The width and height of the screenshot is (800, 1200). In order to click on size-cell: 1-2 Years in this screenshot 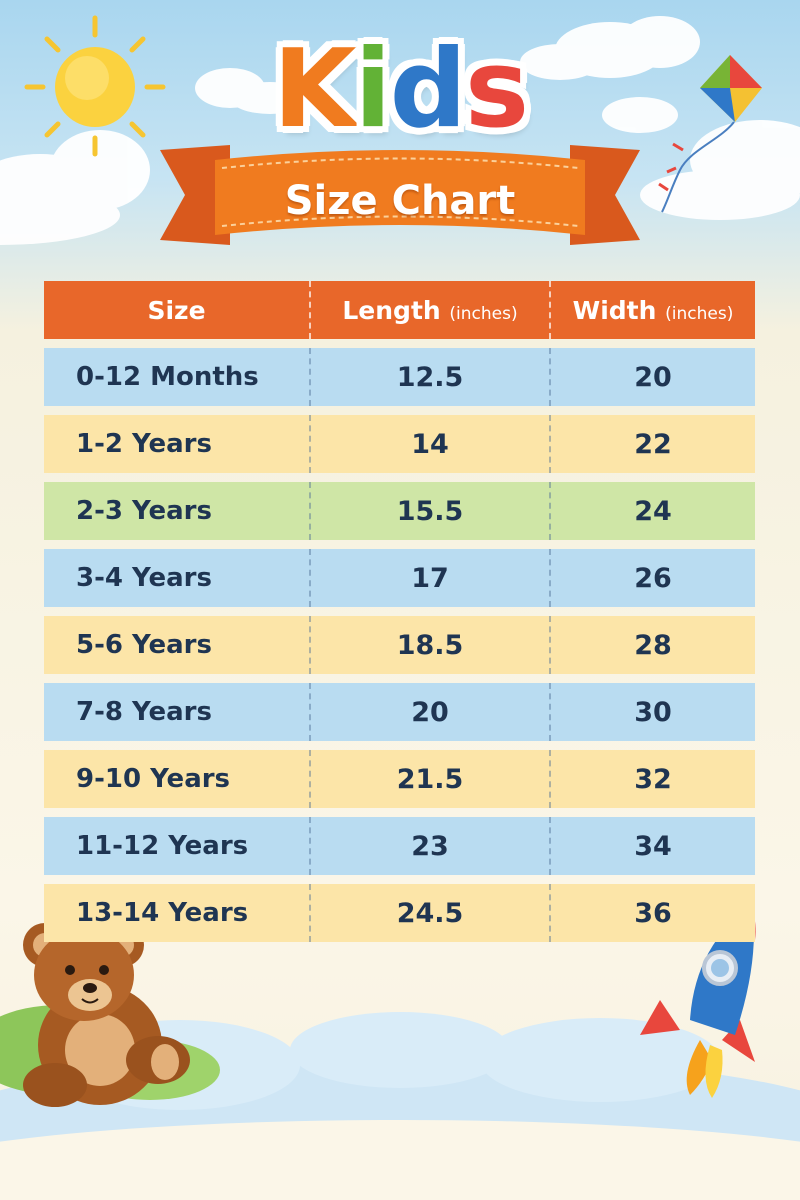, I will do `click(176, 444)`.